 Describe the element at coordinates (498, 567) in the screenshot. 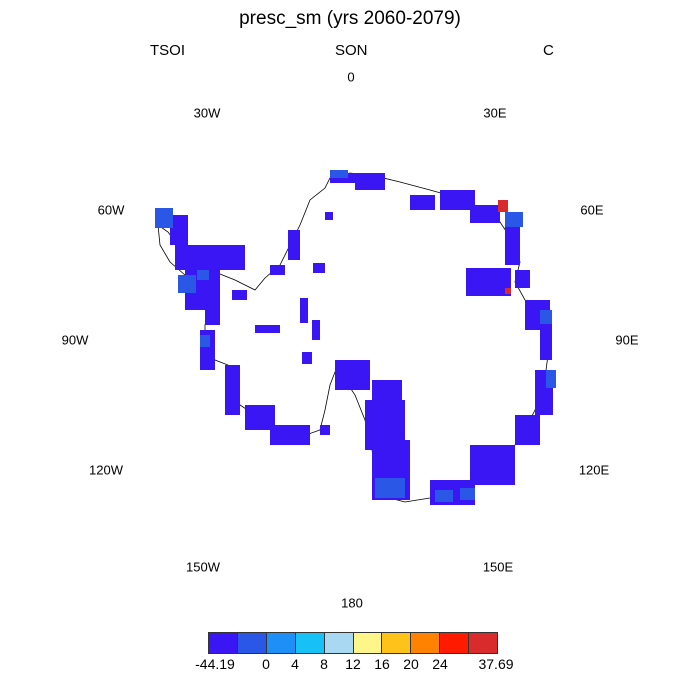

I see `lon-label-150e: 150E` at that location.